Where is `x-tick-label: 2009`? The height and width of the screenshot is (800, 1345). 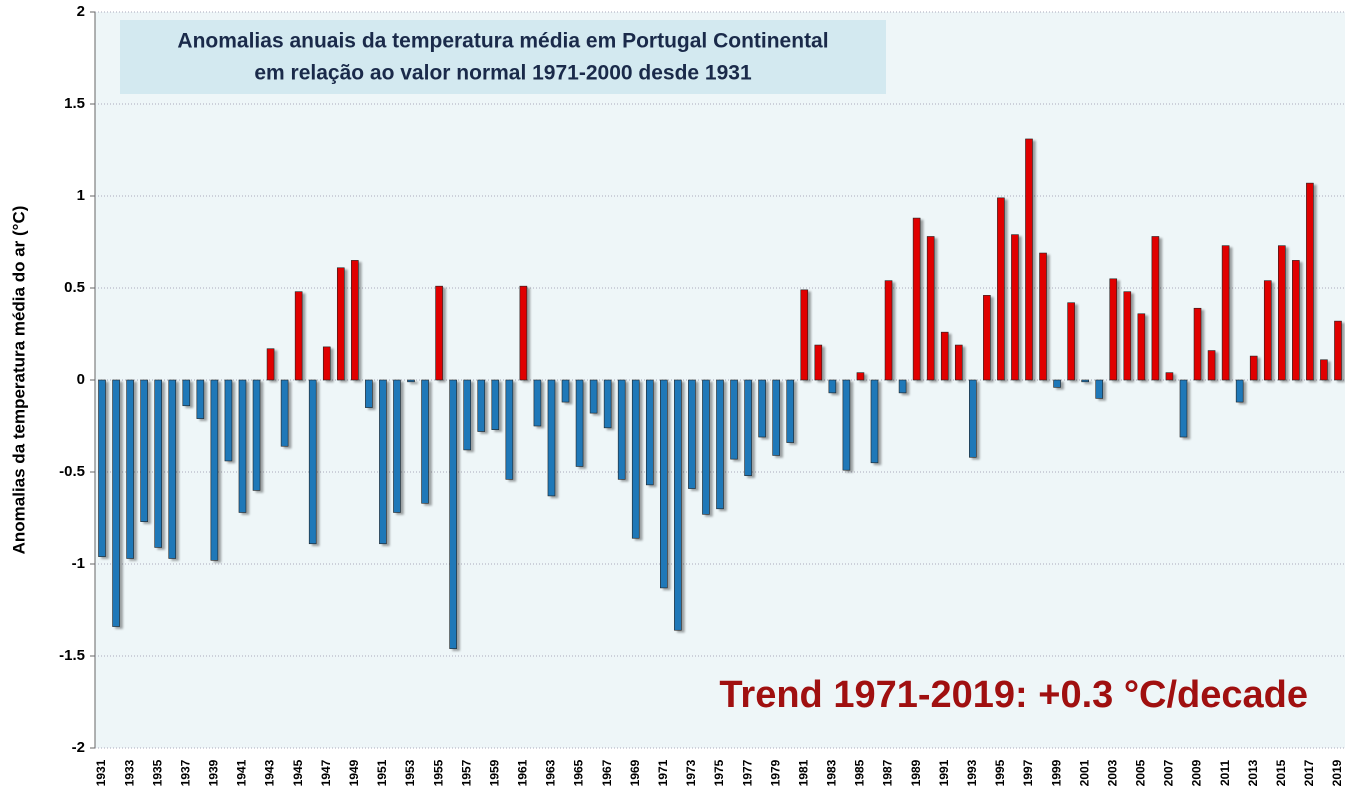
x-tick-label: 2009 is located at coordinates (1197, 772).